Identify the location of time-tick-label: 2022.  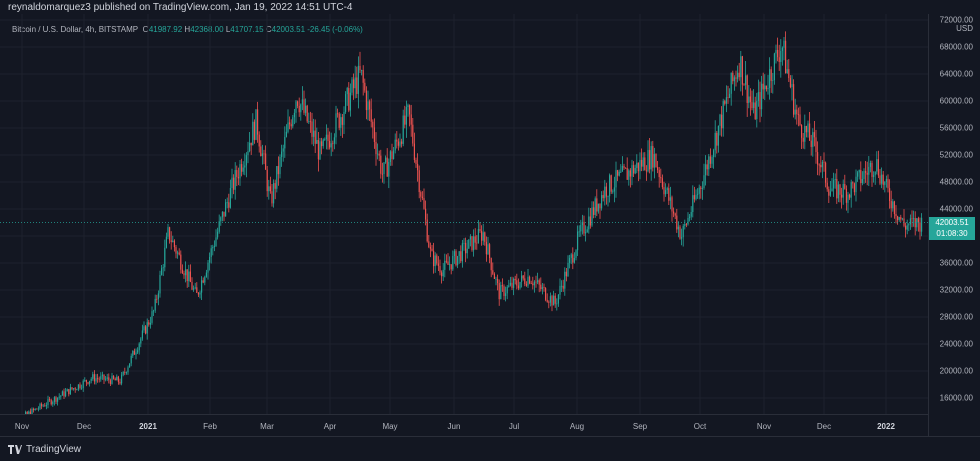
(886, 426).